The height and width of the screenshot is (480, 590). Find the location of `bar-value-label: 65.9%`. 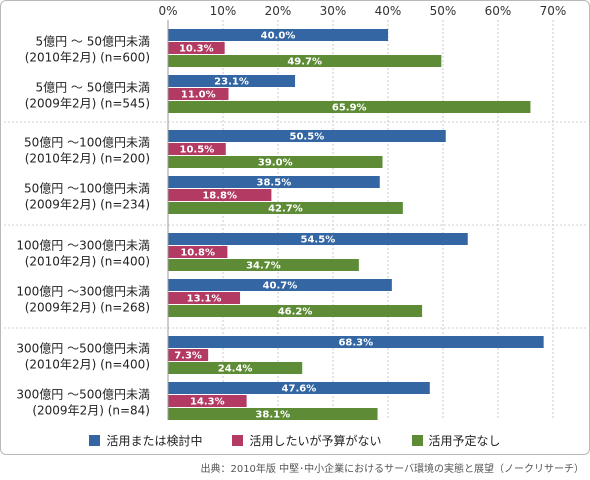

bar-value-label: 65.9% is located at coordinates (349, 108).